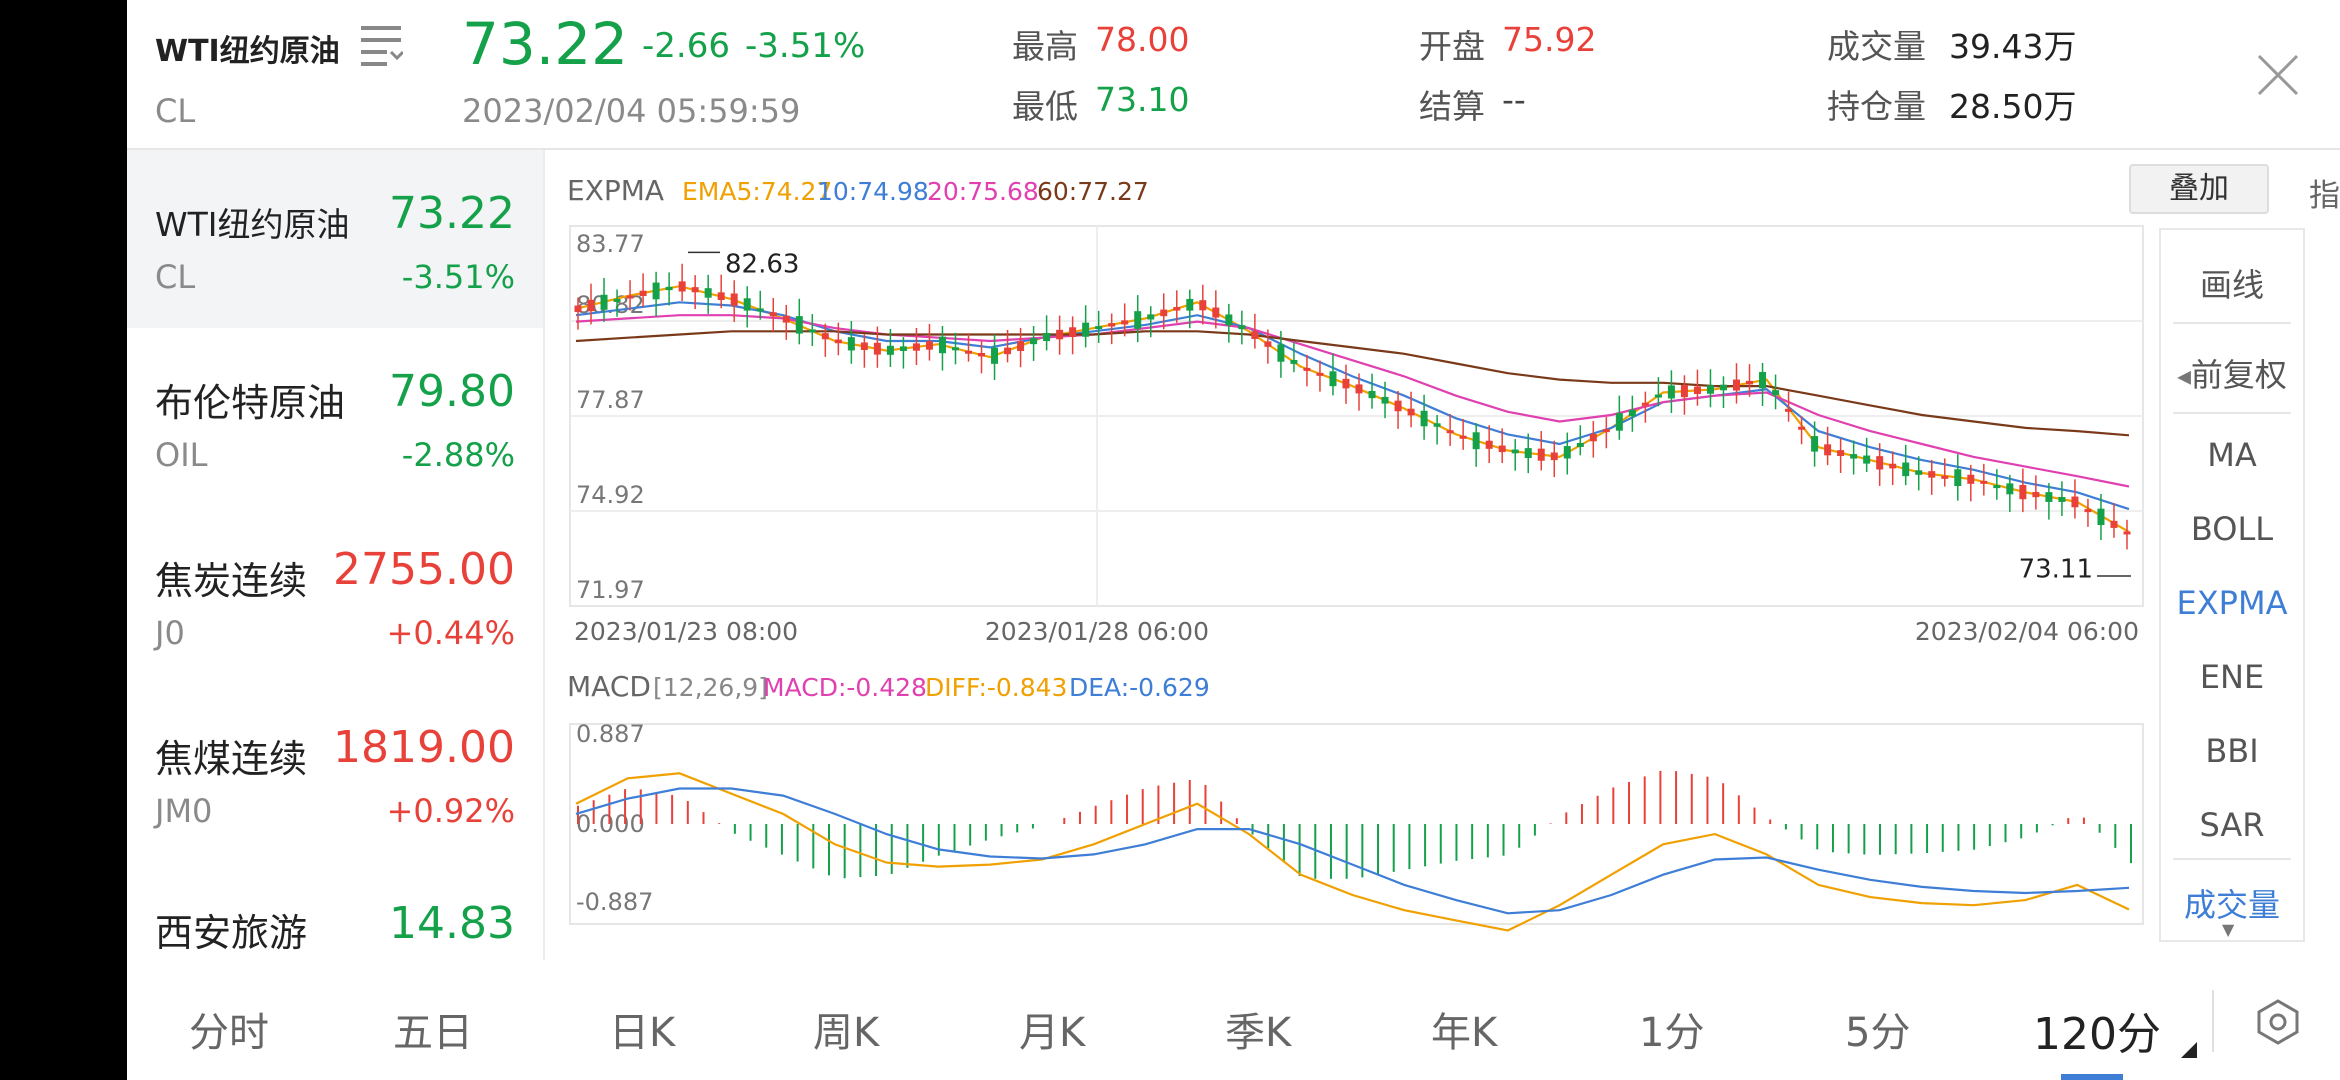  Describe the element at coordinates (175, 111) in the screenshot. I see `instrument-code: CL` at that location.